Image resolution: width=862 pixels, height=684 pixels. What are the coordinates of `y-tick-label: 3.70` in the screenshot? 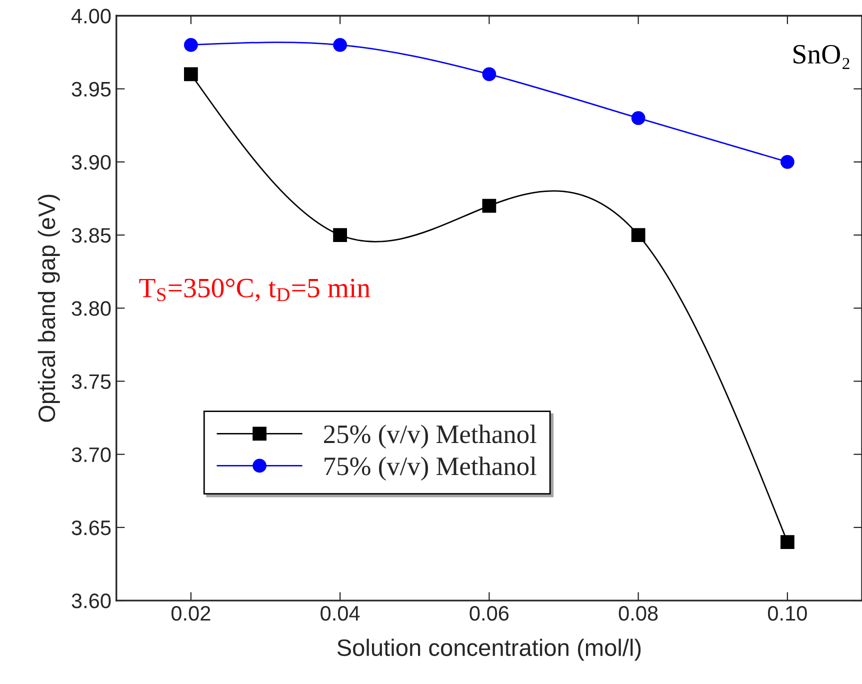 It's located at (91, 454).